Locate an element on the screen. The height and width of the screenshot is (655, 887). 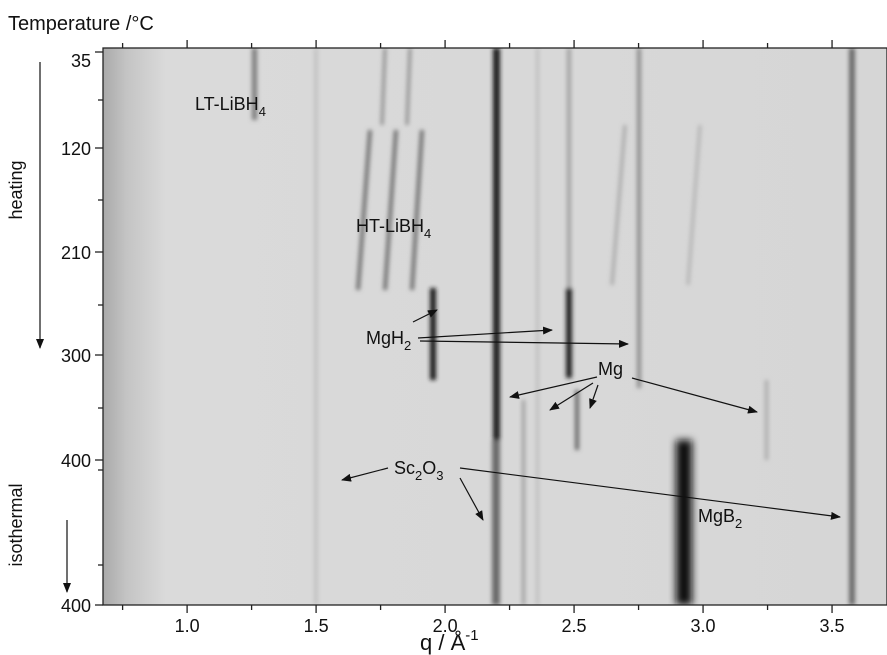
annotation: LT-LiBH4 is located at coordinates (230, 106).